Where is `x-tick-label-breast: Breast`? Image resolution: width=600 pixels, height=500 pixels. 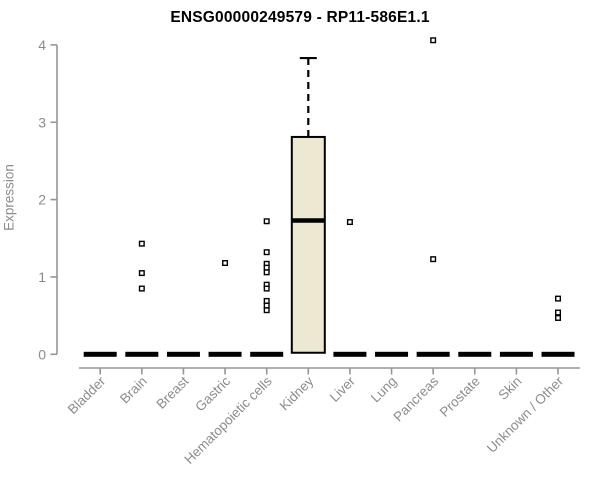
x-tick-label-breast: Breast is located at coordinates (172, 392).